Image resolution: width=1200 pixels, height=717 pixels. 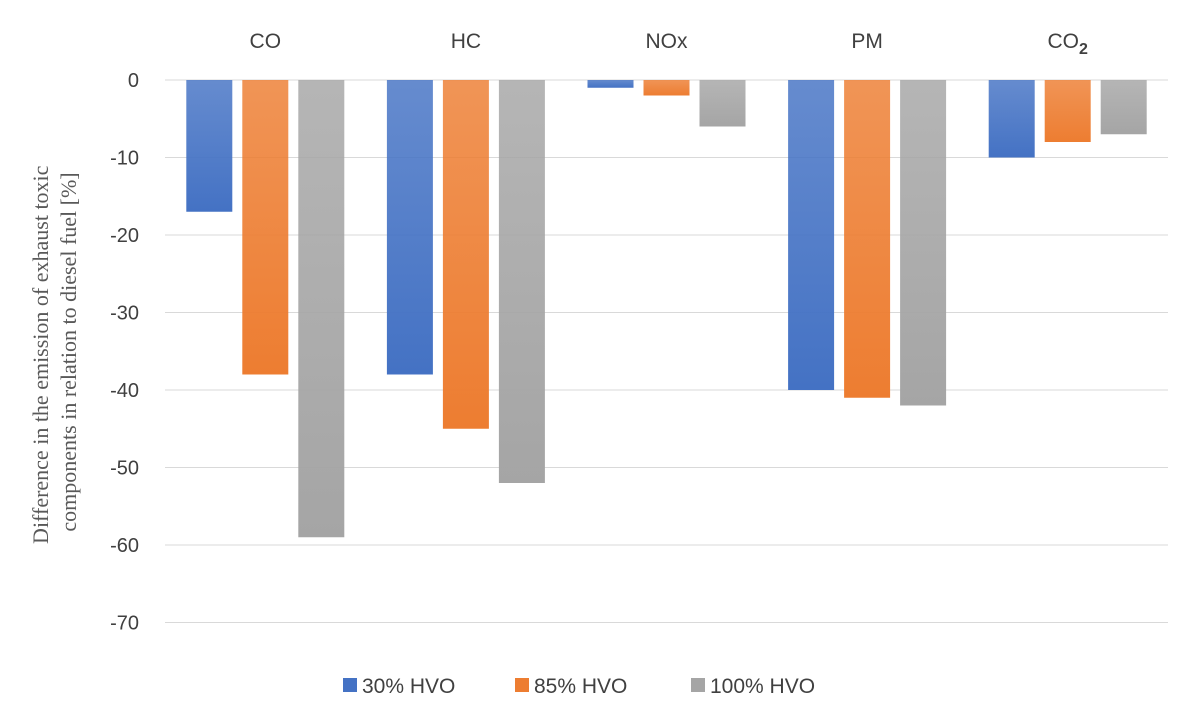 What do you see at coordinates (408, 686) in the screenshot?
I see `legend-label: 30% HVO` at bounding box center [408, 686].